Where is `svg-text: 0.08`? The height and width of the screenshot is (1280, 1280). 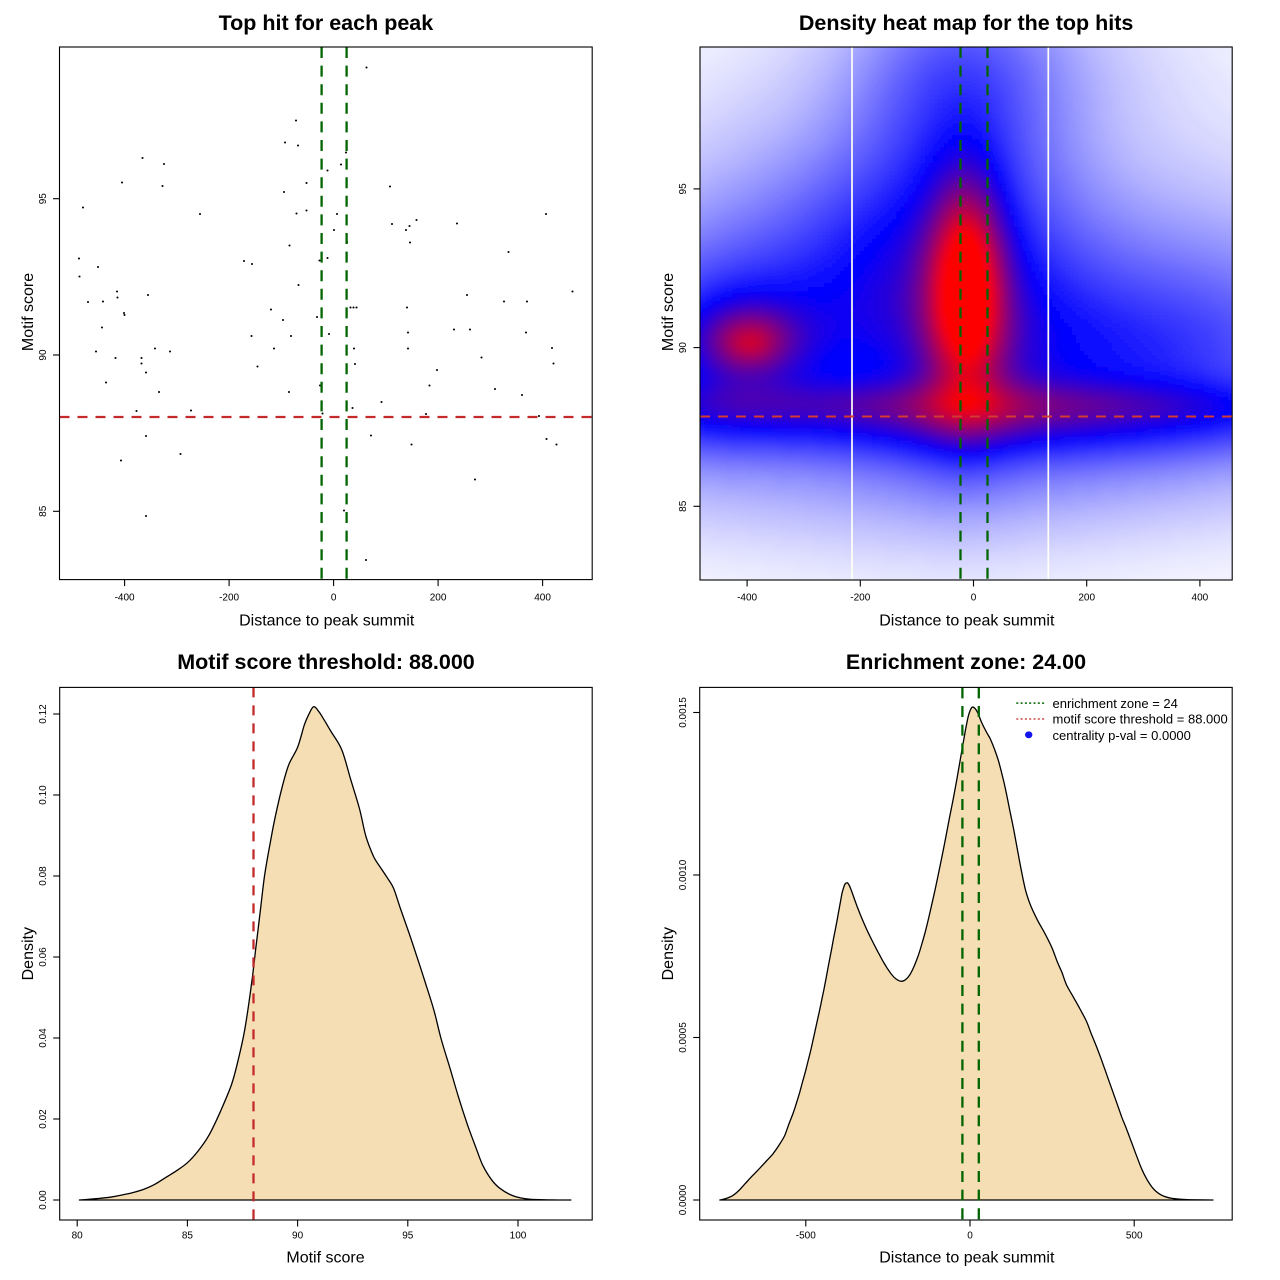 svg-text: 0.08 is located at coordinates (43, 876).